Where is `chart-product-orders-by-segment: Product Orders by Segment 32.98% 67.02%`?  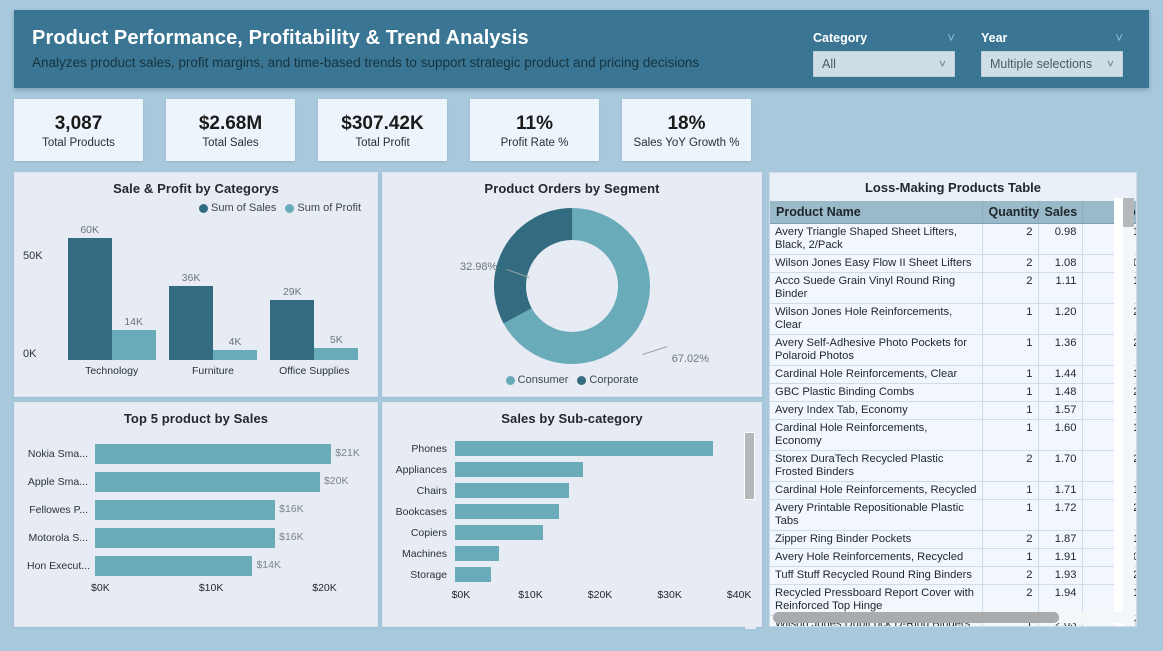 chart-product-orders-by-segment: Product Orders by Segment 32.98% 67.02% is located at coordinates (572, 284).